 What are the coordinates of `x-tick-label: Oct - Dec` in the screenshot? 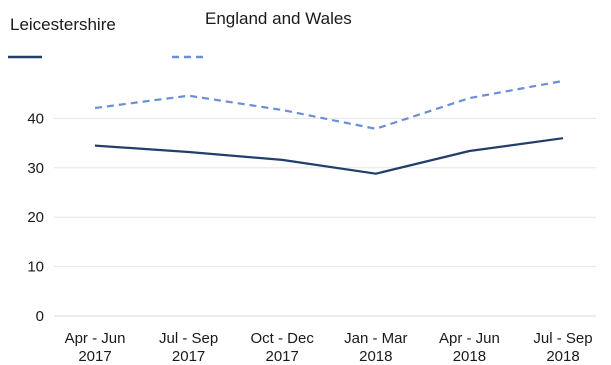 It's located at (283, 338).